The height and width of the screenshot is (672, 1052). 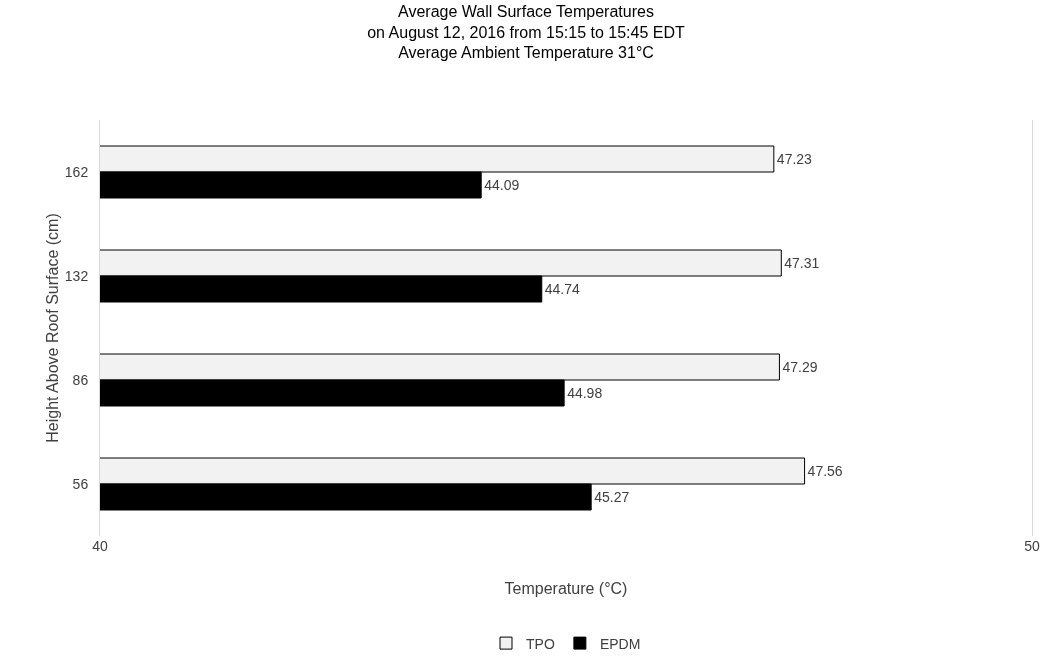 I want to click on legend-label: EPDM, so click(x=620, y=643).